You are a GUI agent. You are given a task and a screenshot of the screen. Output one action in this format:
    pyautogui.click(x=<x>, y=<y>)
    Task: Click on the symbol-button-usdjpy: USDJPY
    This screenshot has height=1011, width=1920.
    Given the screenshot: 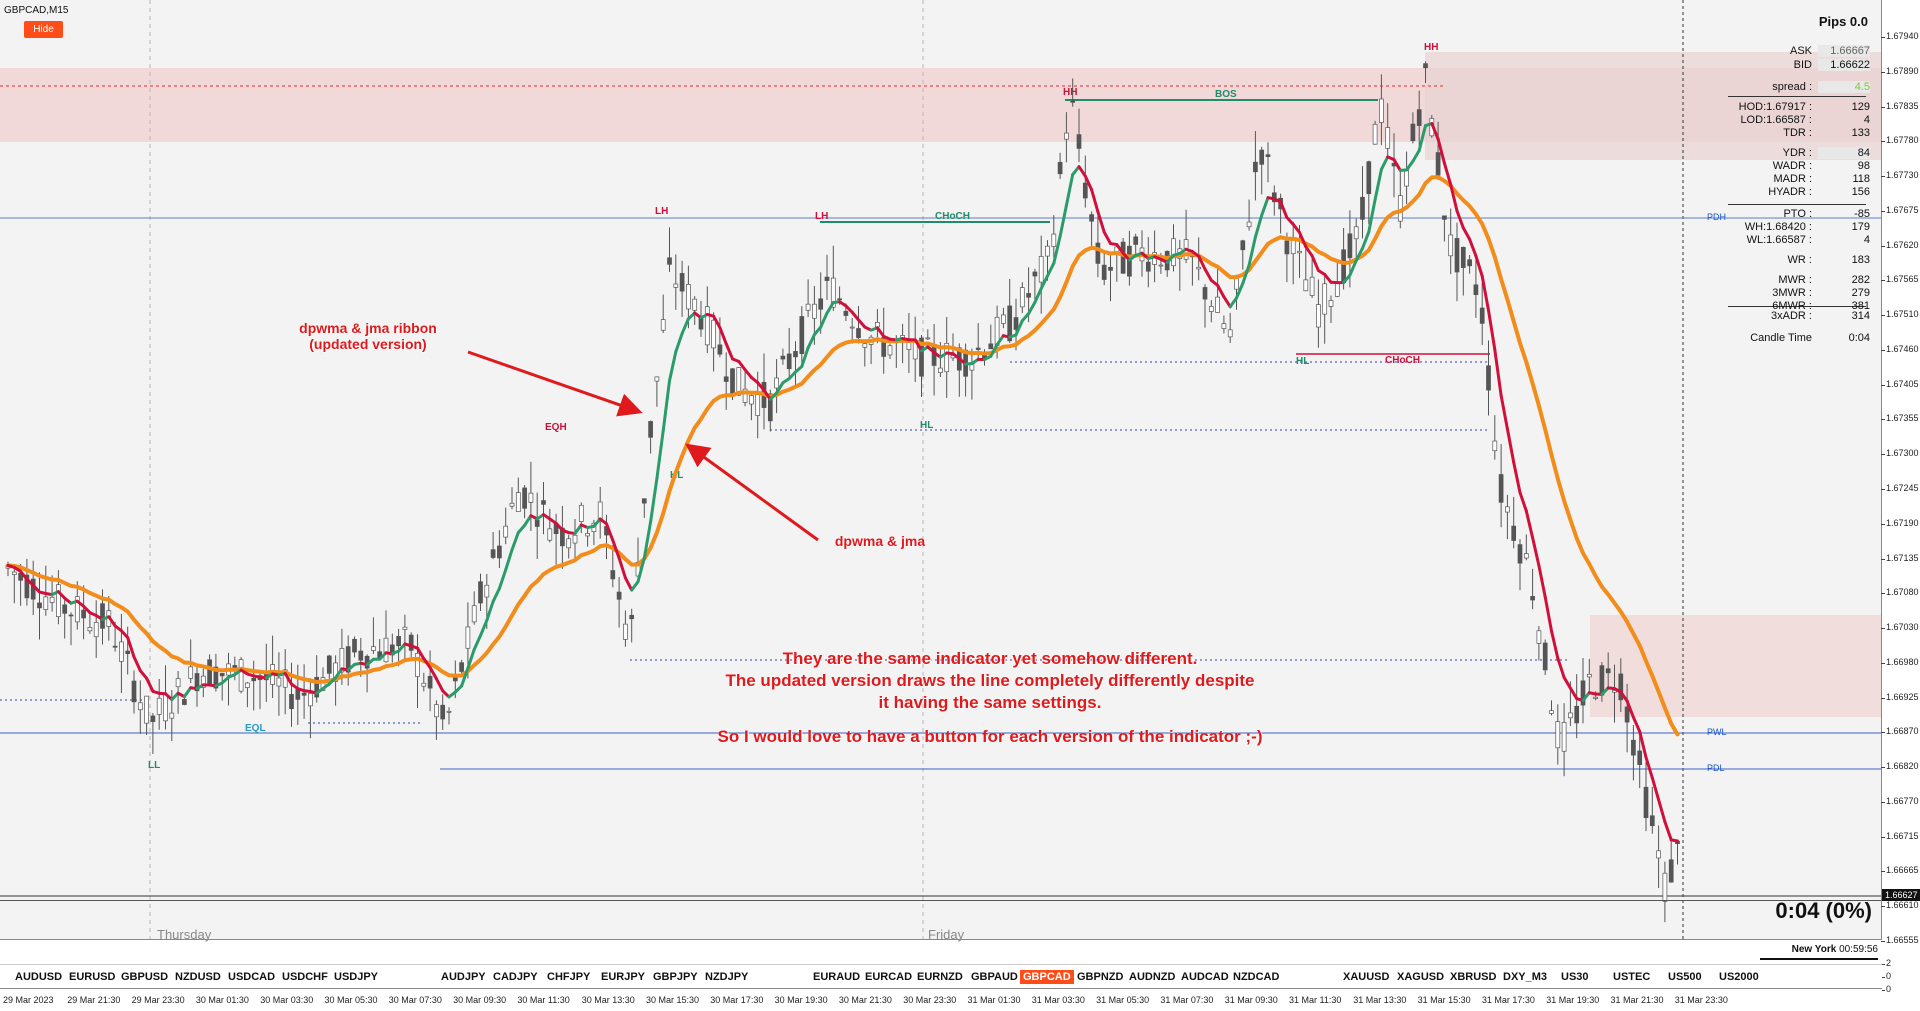 What is the action you would take?
    pyautogui.click(x=356, y=977)
    